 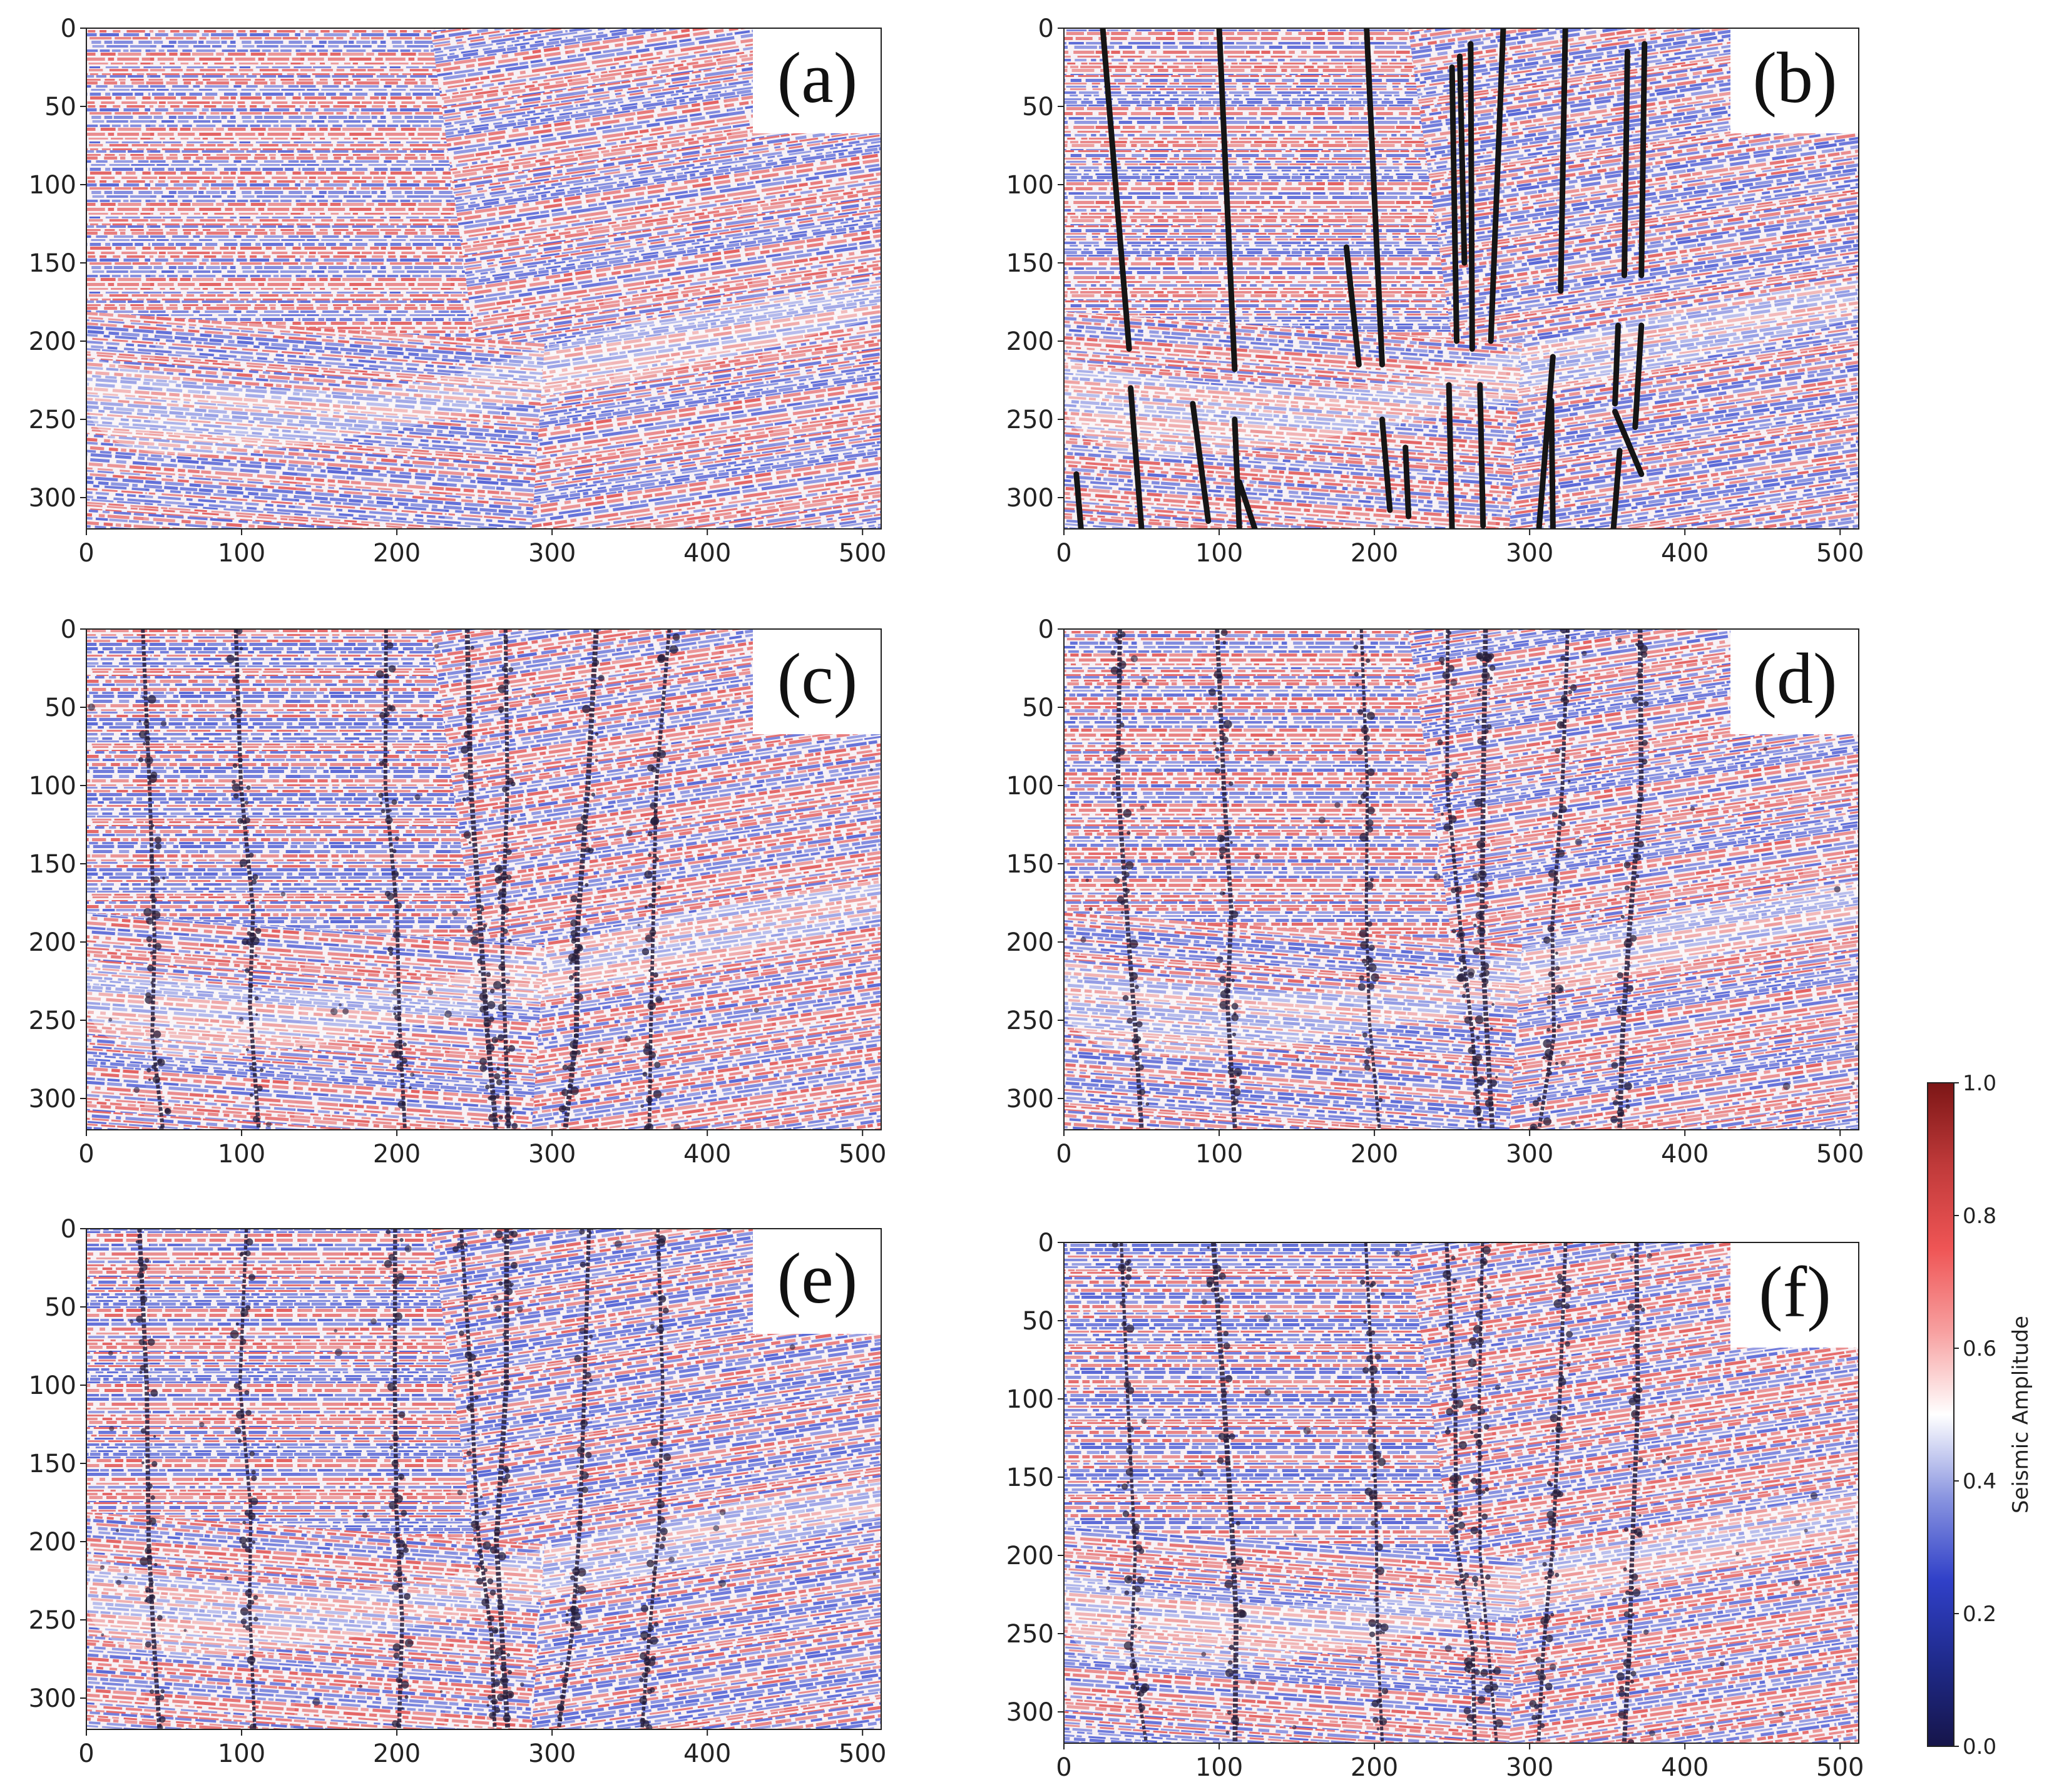 I want to click on colorbar-tick-label: 0.0, so click(x=1980, y=1746).